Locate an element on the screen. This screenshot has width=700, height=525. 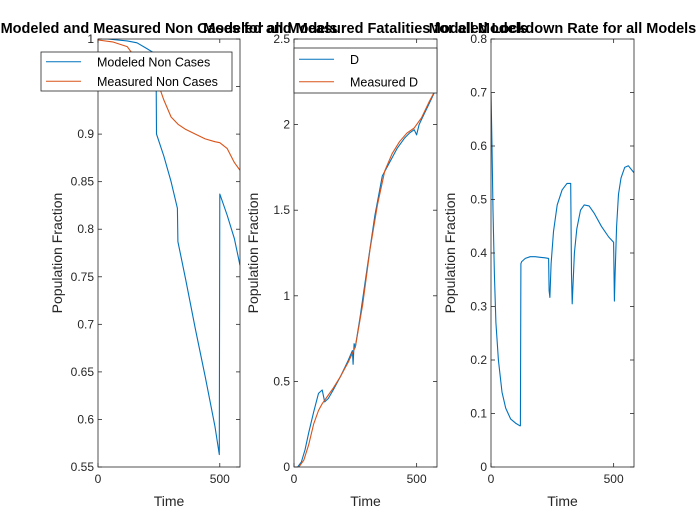
y-tick-label: 0.75 is located at coordinates (83, 277).